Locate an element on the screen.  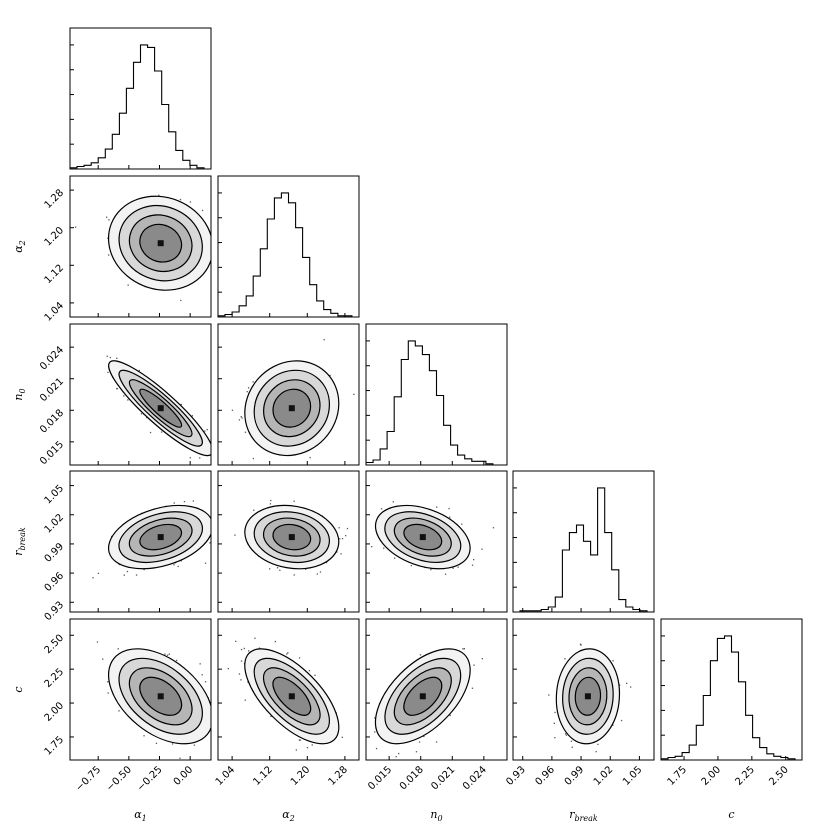
y-tick-label-n0: 0.018 is located at coordinates (52, 422).